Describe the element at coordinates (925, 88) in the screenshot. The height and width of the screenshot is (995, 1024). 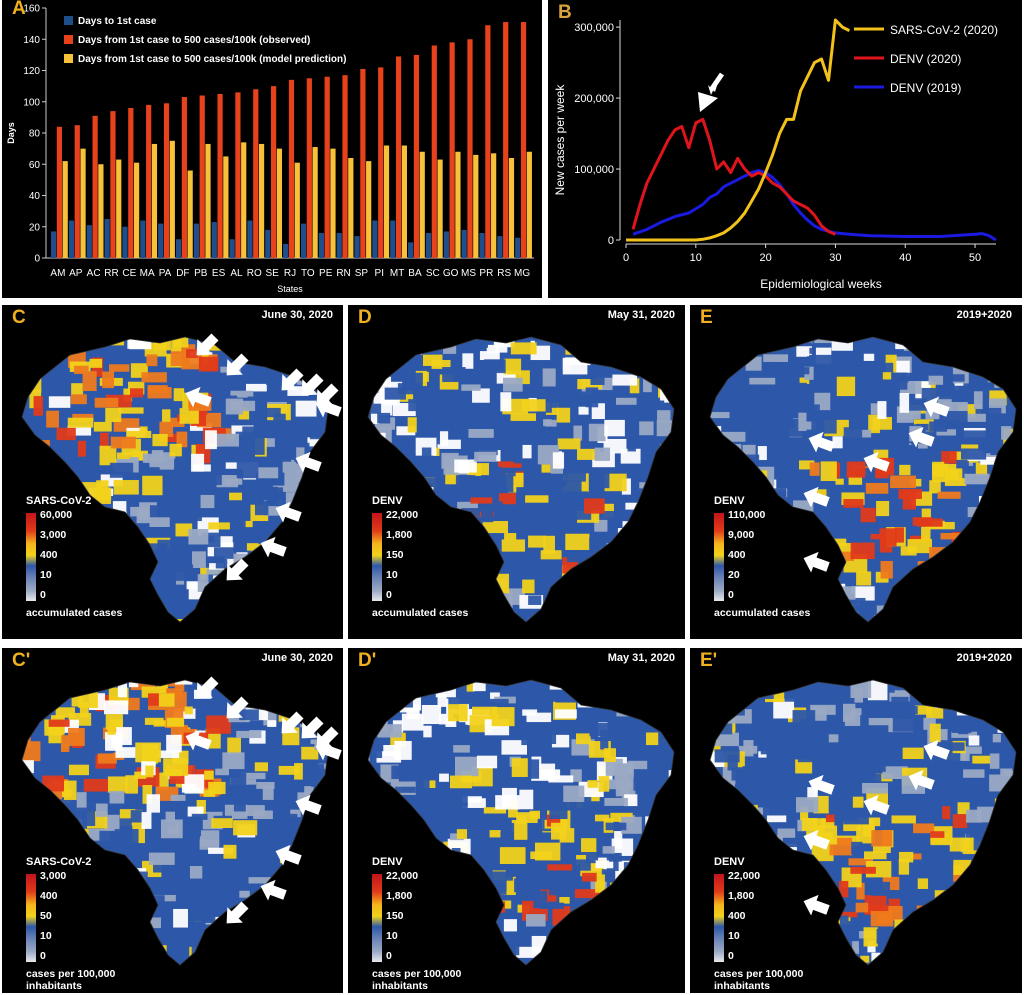
I see `legend-label: DENV (2019)` at that location.